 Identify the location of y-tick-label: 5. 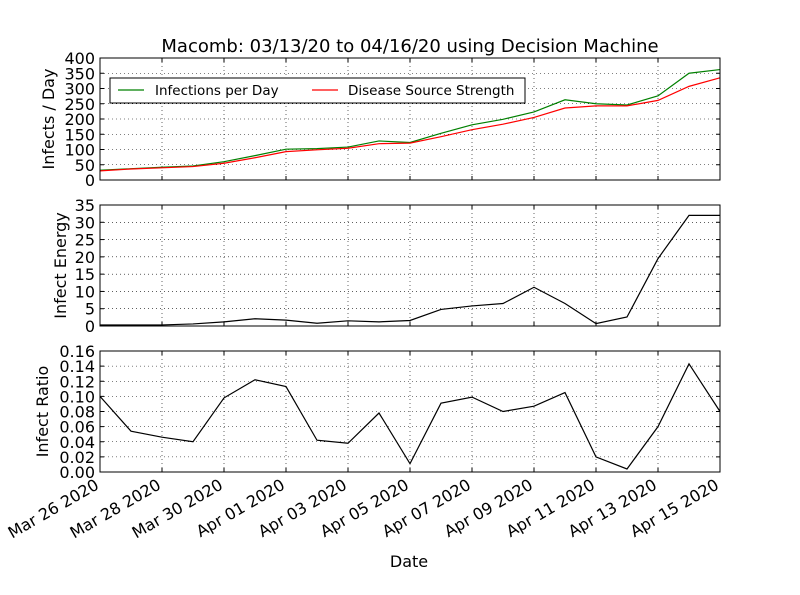
(90, 309).